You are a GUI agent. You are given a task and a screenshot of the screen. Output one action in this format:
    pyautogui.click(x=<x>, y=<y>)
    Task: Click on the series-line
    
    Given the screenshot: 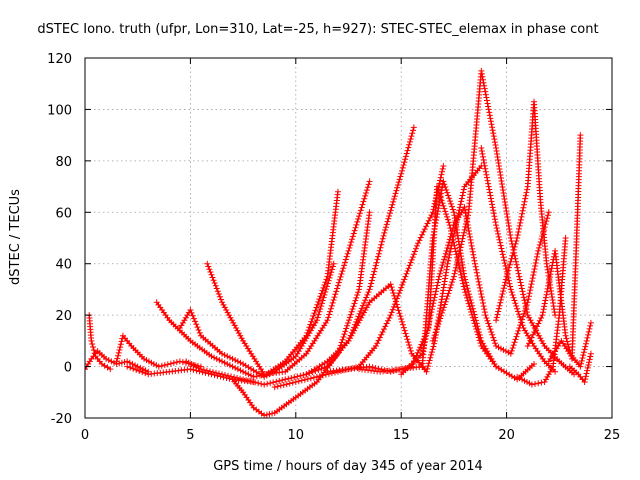 What is the action you would take?
    pyautogui.click(x=257, y=320)
    